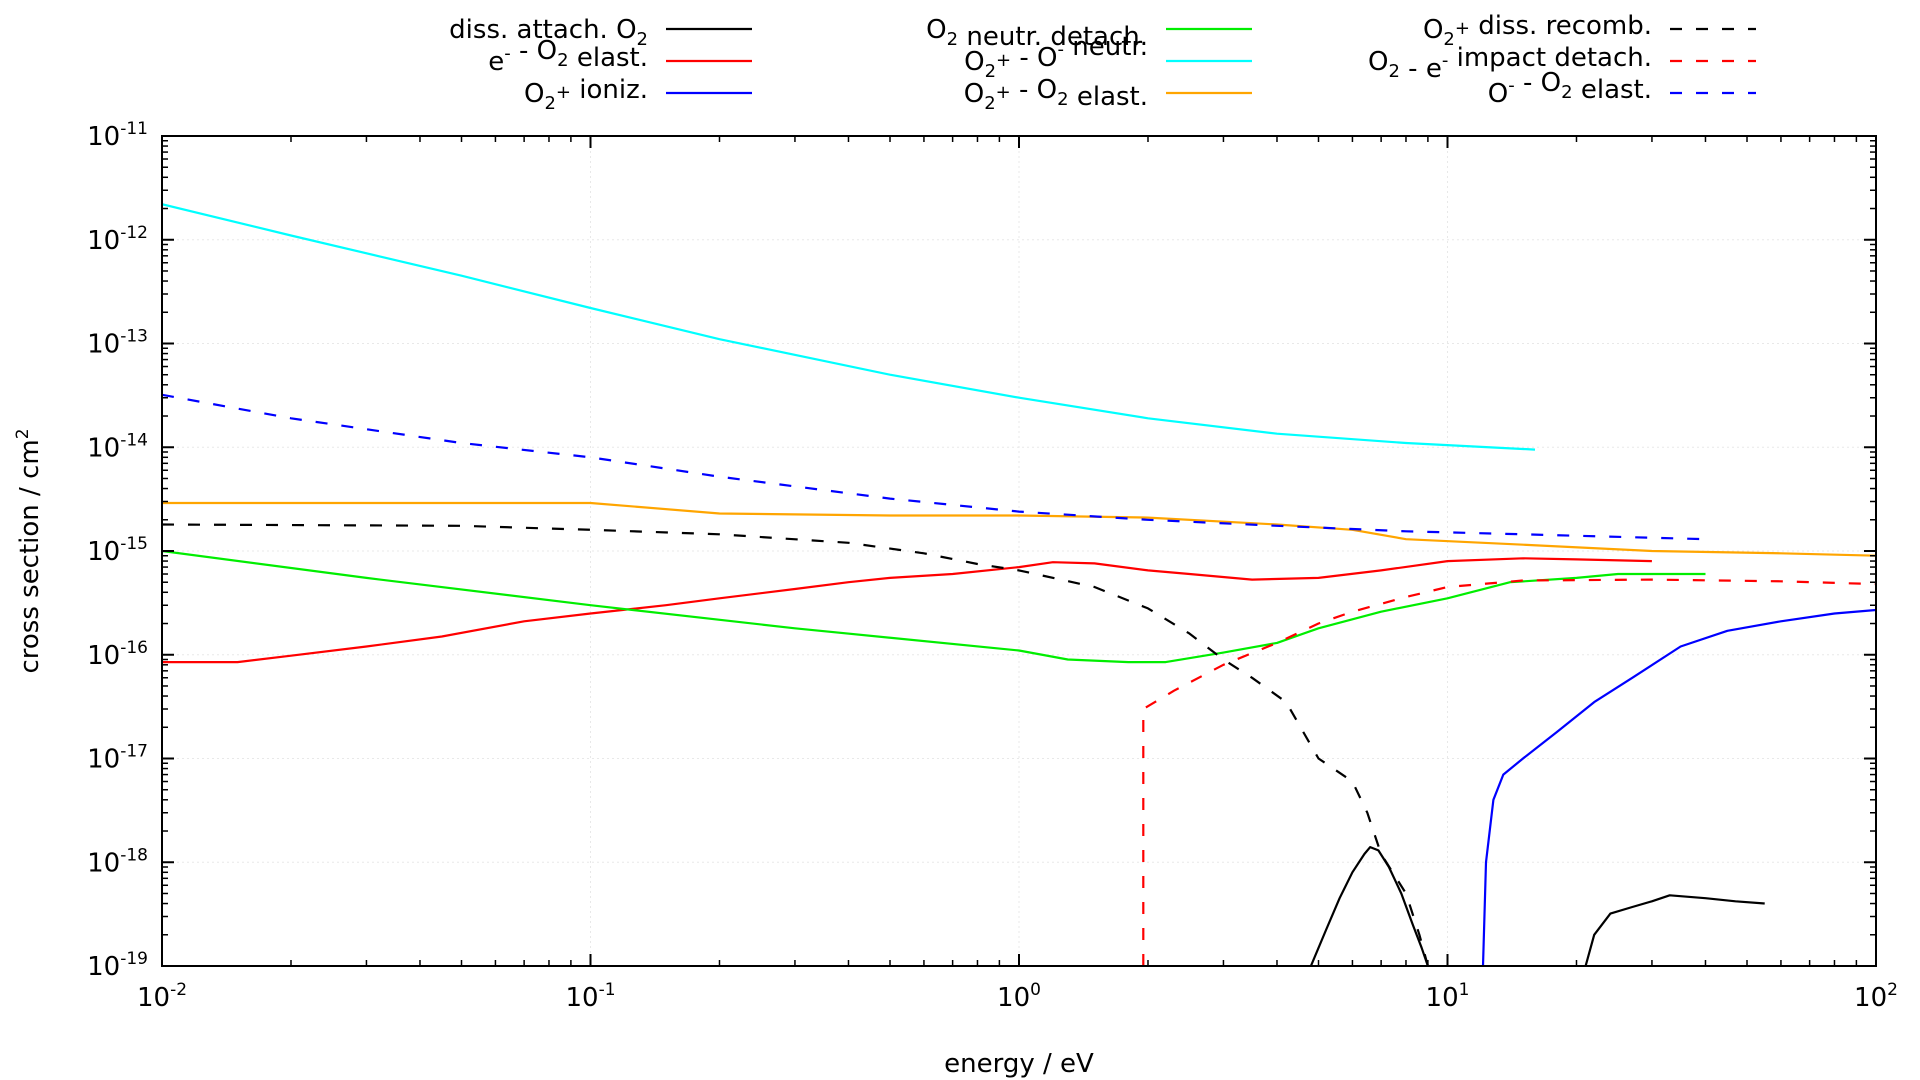 The width and height of the screenshot is (1920, 1080). I want to click on legend-entry: e- - O2 elast., so click(620, 56).